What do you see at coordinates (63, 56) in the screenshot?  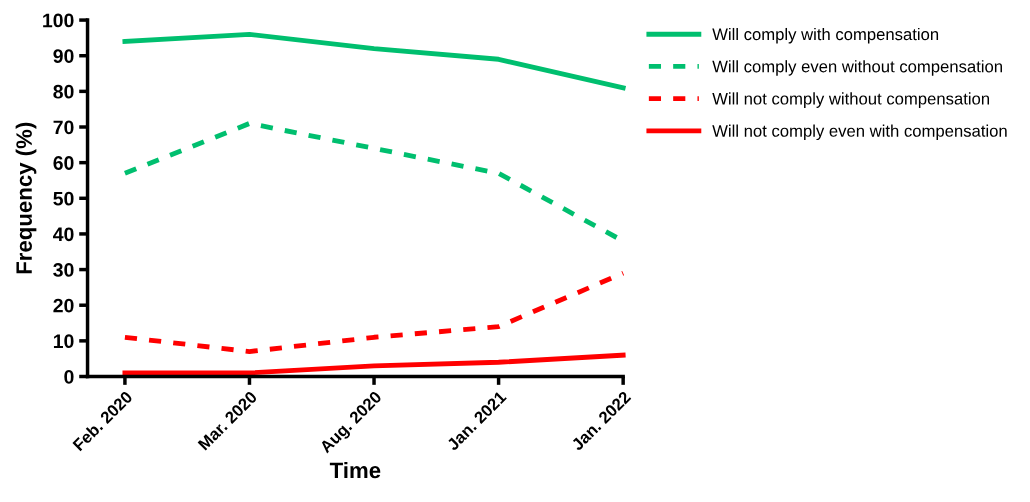 I see `y-tick-label: 90` at bounding box center [63, 56].